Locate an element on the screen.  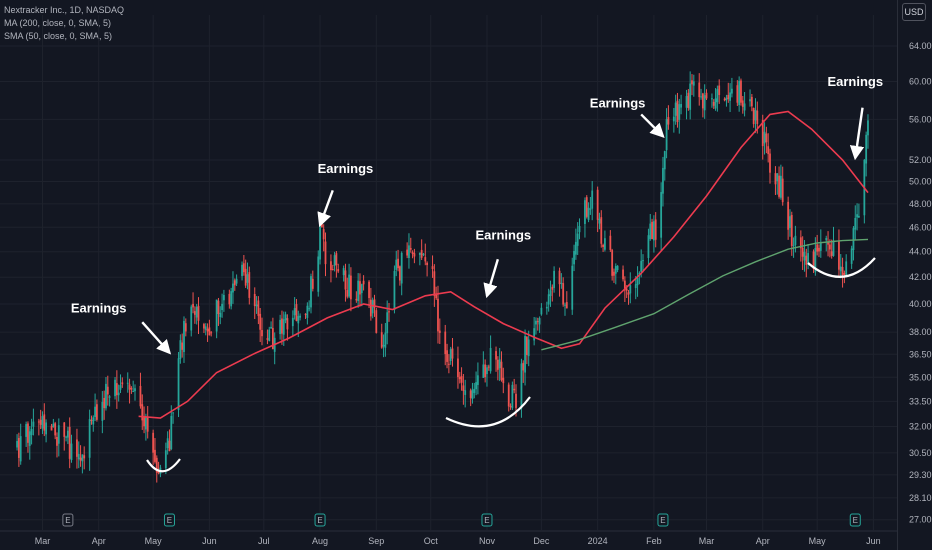
sma50-line is located at coordinates (705, 294).